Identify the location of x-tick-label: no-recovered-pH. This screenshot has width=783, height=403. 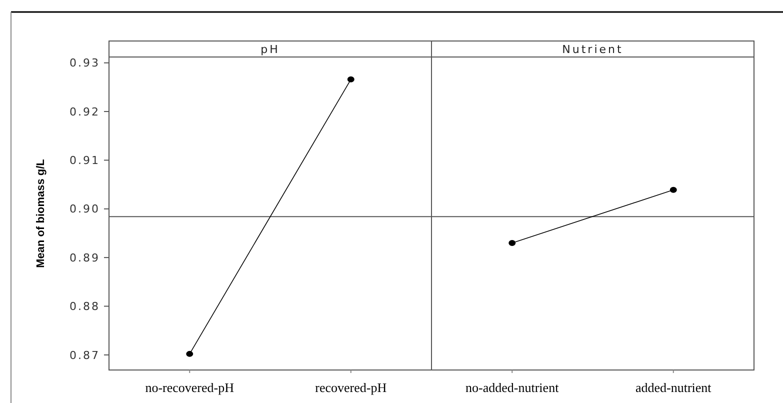
(189, 387).